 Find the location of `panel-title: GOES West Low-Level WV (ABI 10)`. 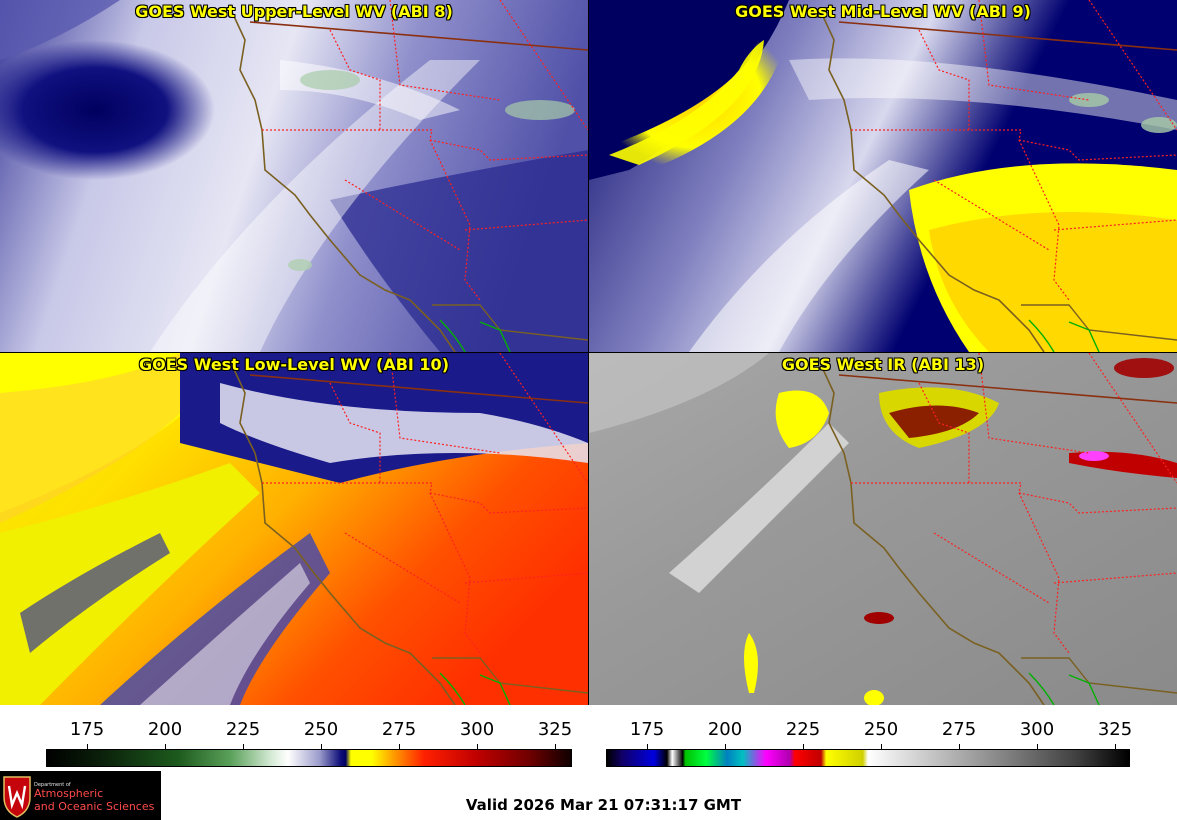

panel-title: GOES West Low-Level WV (ABI 10) is located at coordinates (293, 364).